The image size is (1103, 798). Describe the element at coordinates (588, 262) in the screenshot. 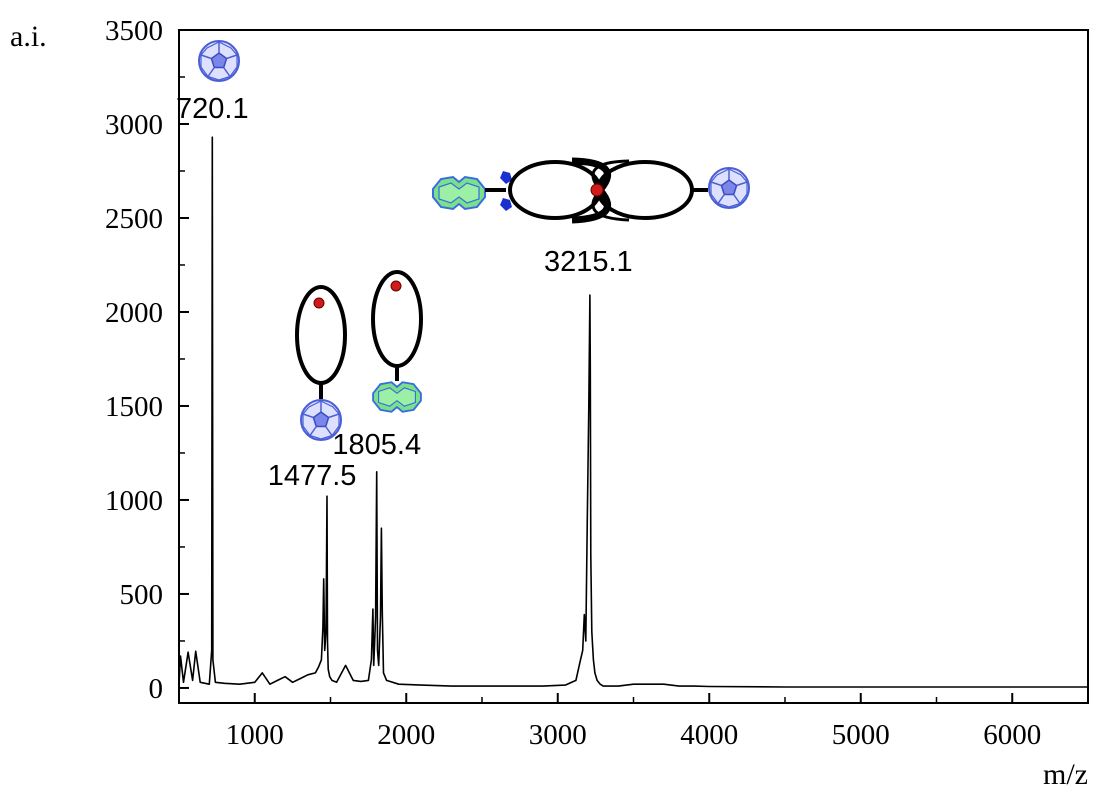

I see `peak-label: 3215.1` at that location.